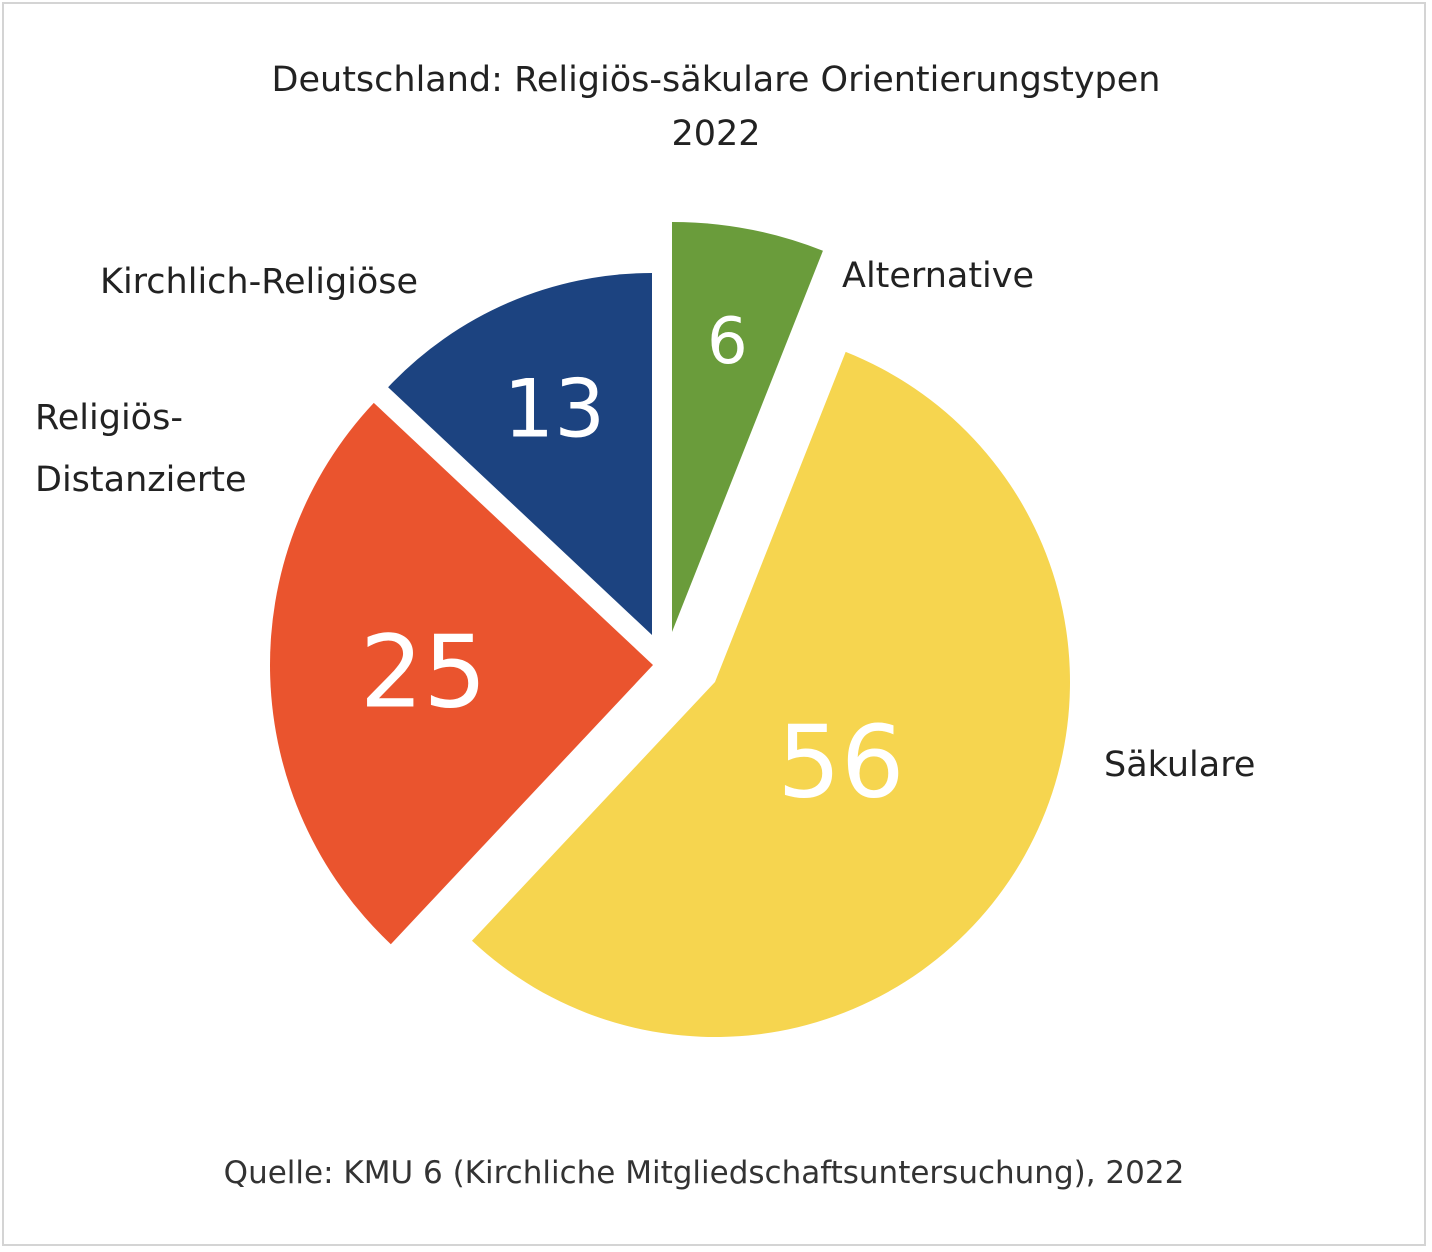 This screenshot has height=1252, width=1432. Describe the element at coordinates (141, 449) in the screenshot. I see `category-label-religioes-distanzierte: Religiös-Distanzierte` at that location.